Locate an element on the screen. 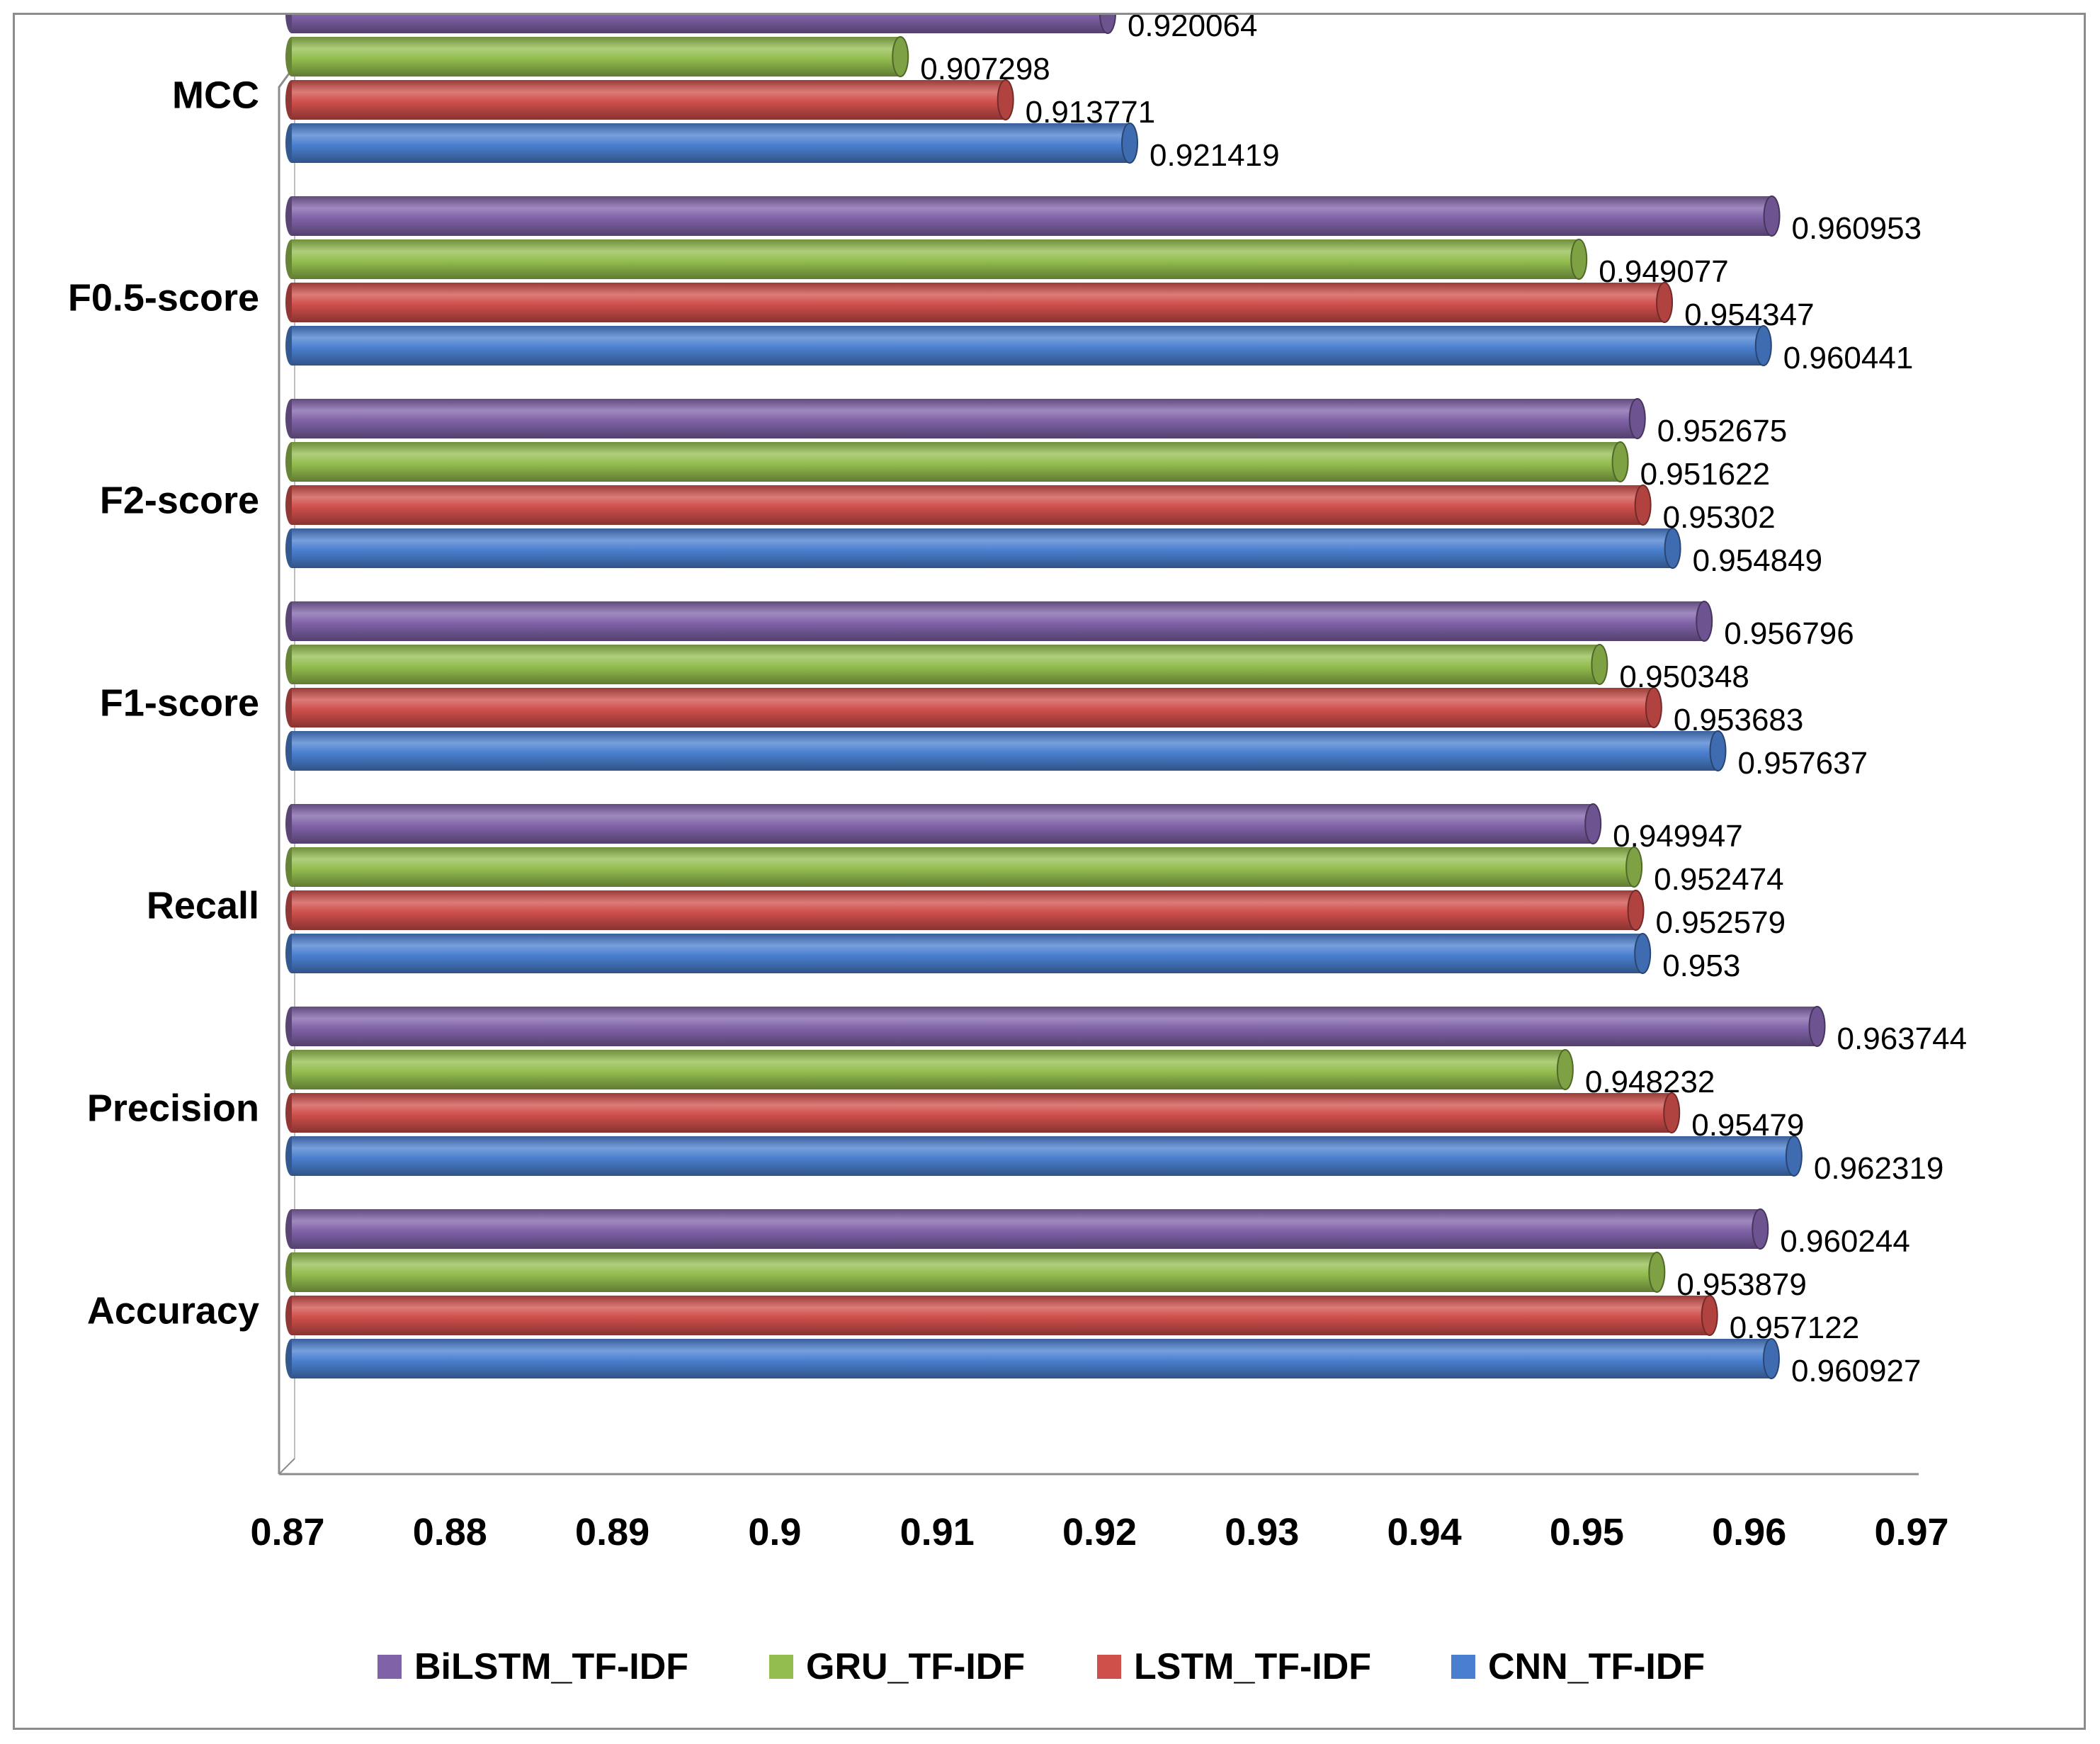  x-tick-label: 0.89 is located at coordinates (612, 1532).